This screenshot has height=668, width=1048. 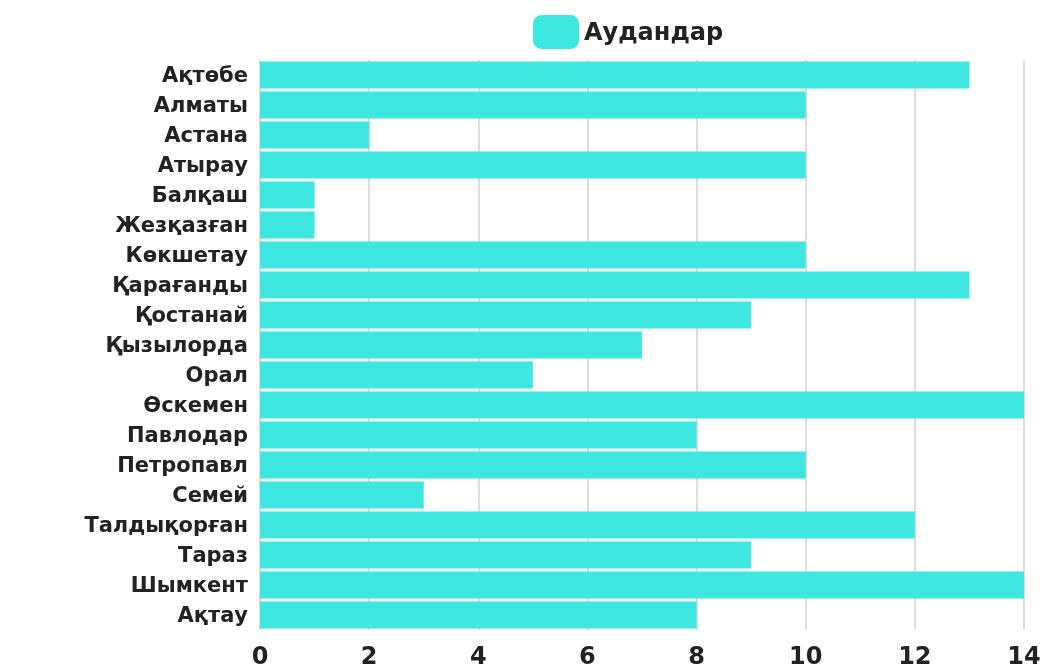 What do you see at coordinates (199, 195) in the screenshot?
I see `y-tick-label: Балқаш` at bounding box center [199, 195].